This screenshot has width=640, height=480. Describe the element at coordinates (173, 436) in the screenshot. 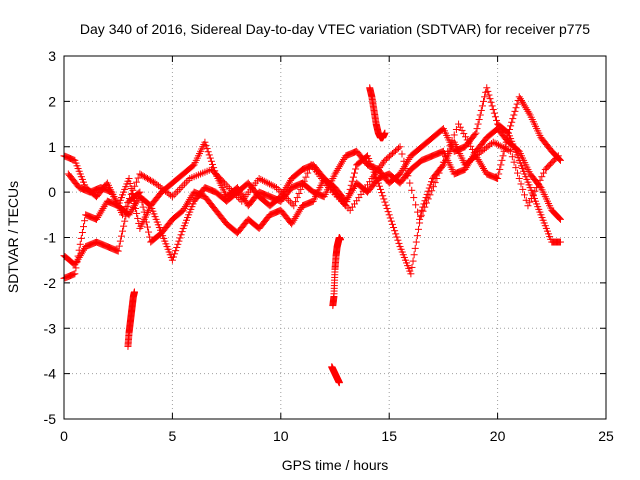

I see `x-tick-label: 5` at that location.